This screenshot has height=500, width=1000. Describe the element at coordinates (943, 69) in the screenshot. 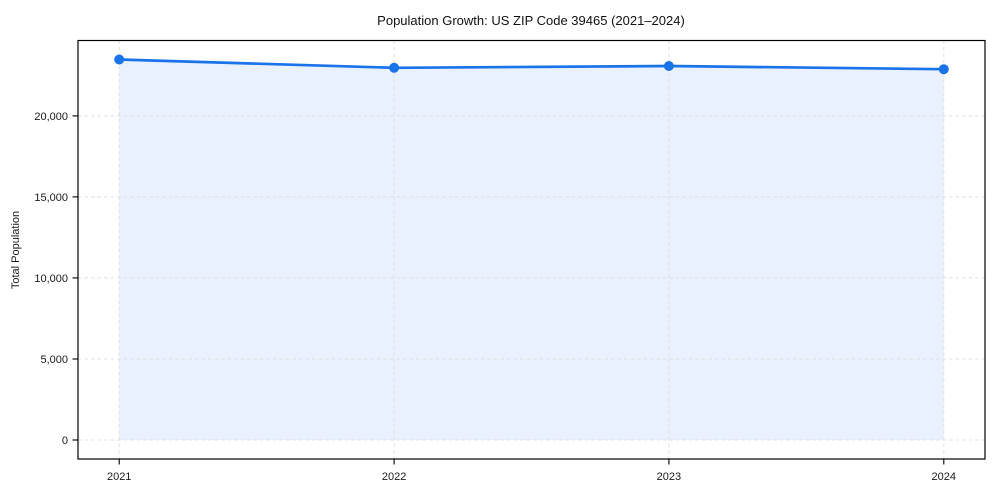

I see `data-point-2024` at that location.